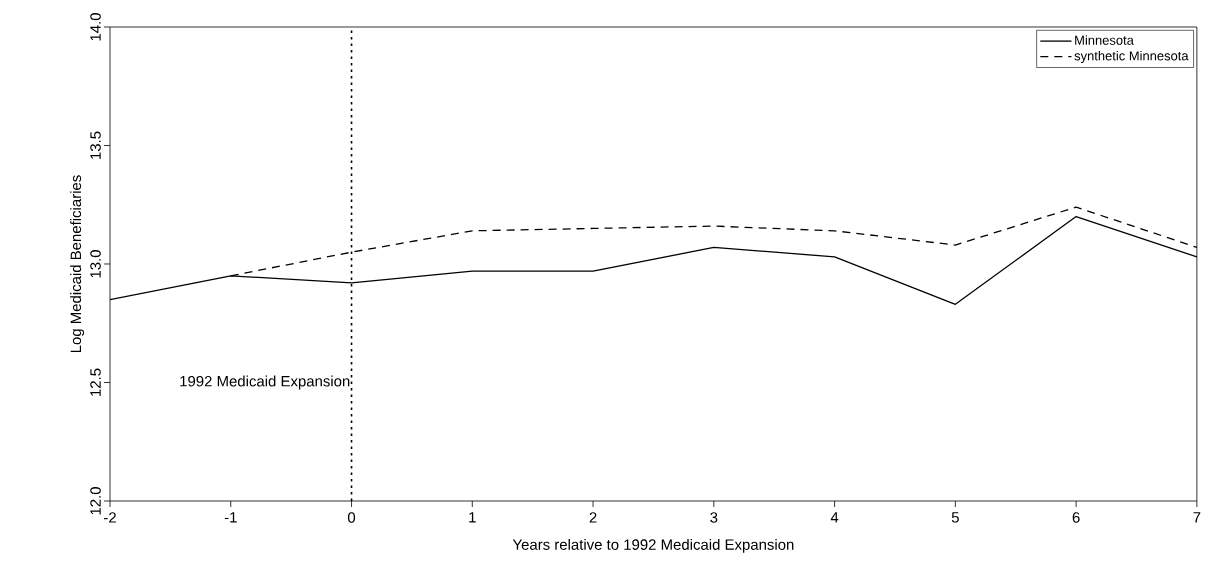 The image size is (1205, 586). I want to click on x-tick-label: 1, so click(472, 517).